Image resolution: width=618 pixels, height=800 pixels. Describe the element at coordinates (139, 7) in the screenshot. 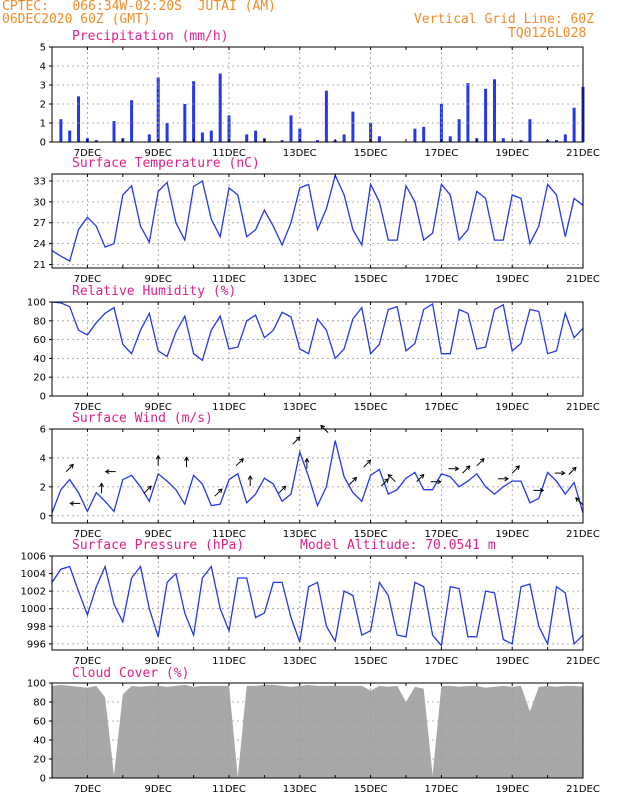

I see `station-header: CPTEC: 066:34W-02:20S JUTAI (AM)` at that location.